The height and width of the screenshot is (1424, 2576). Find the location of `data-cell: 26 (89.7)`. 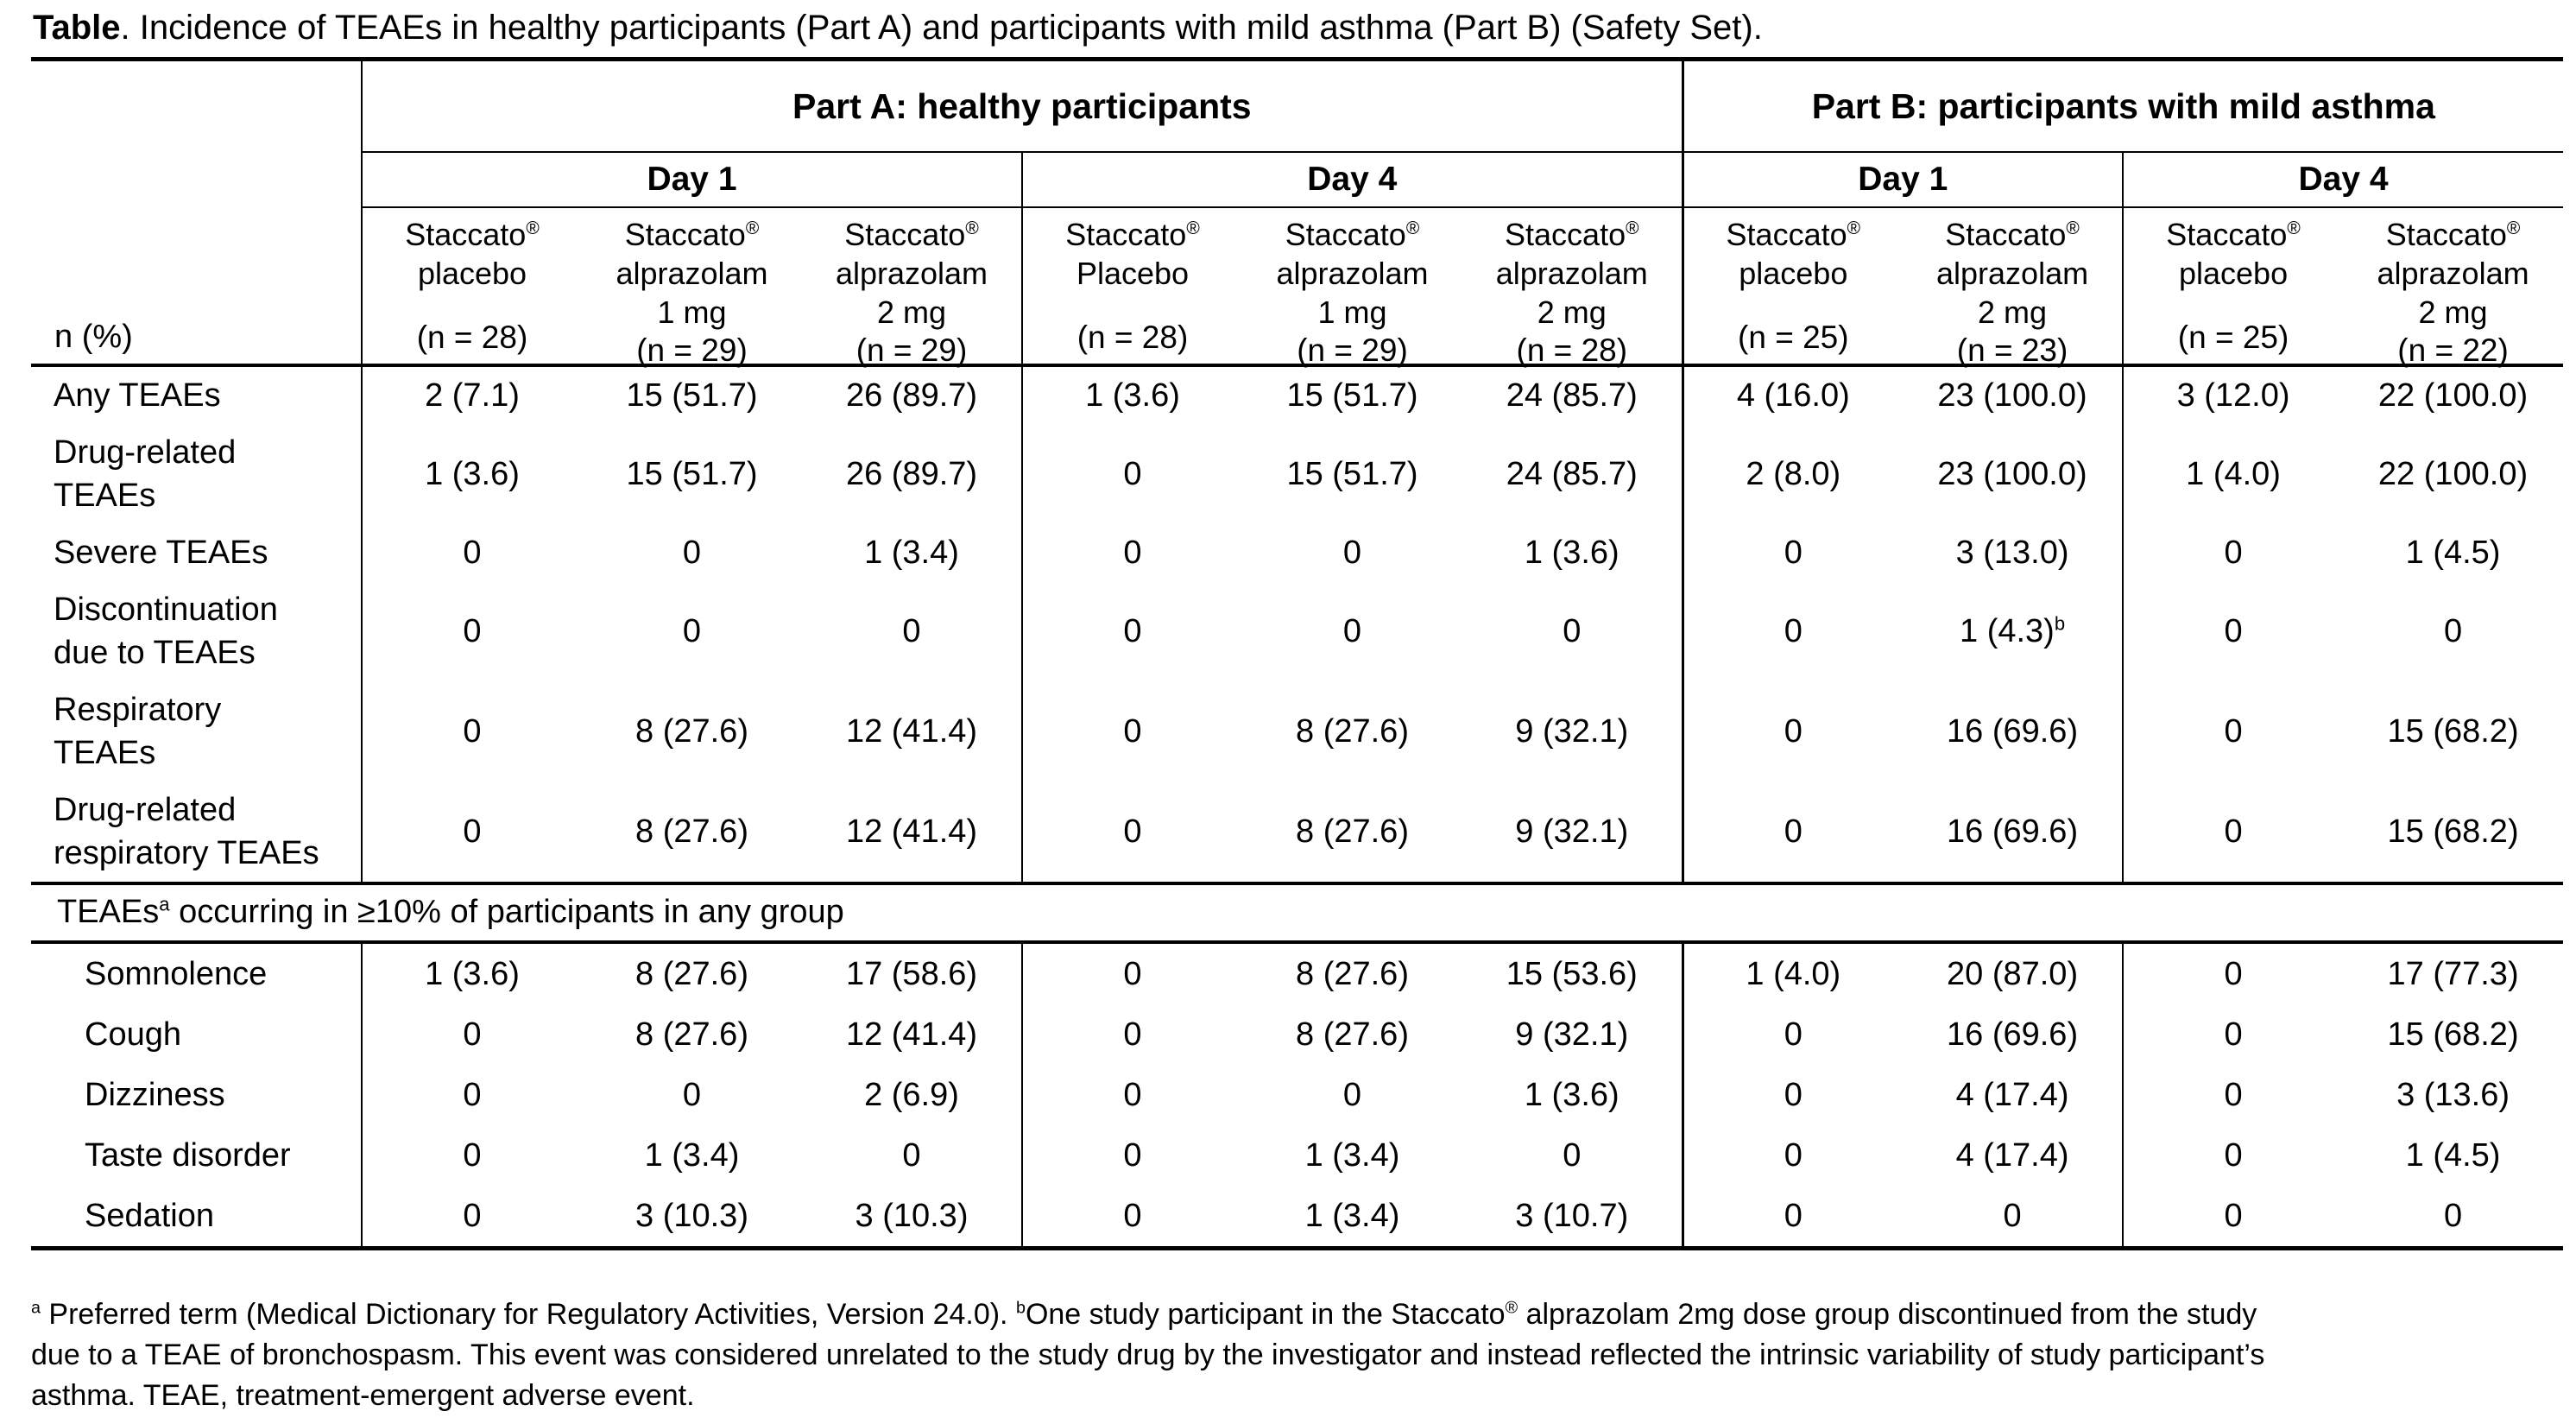

data-cell: 26 (89.7) is located at coordinates (911, 395).